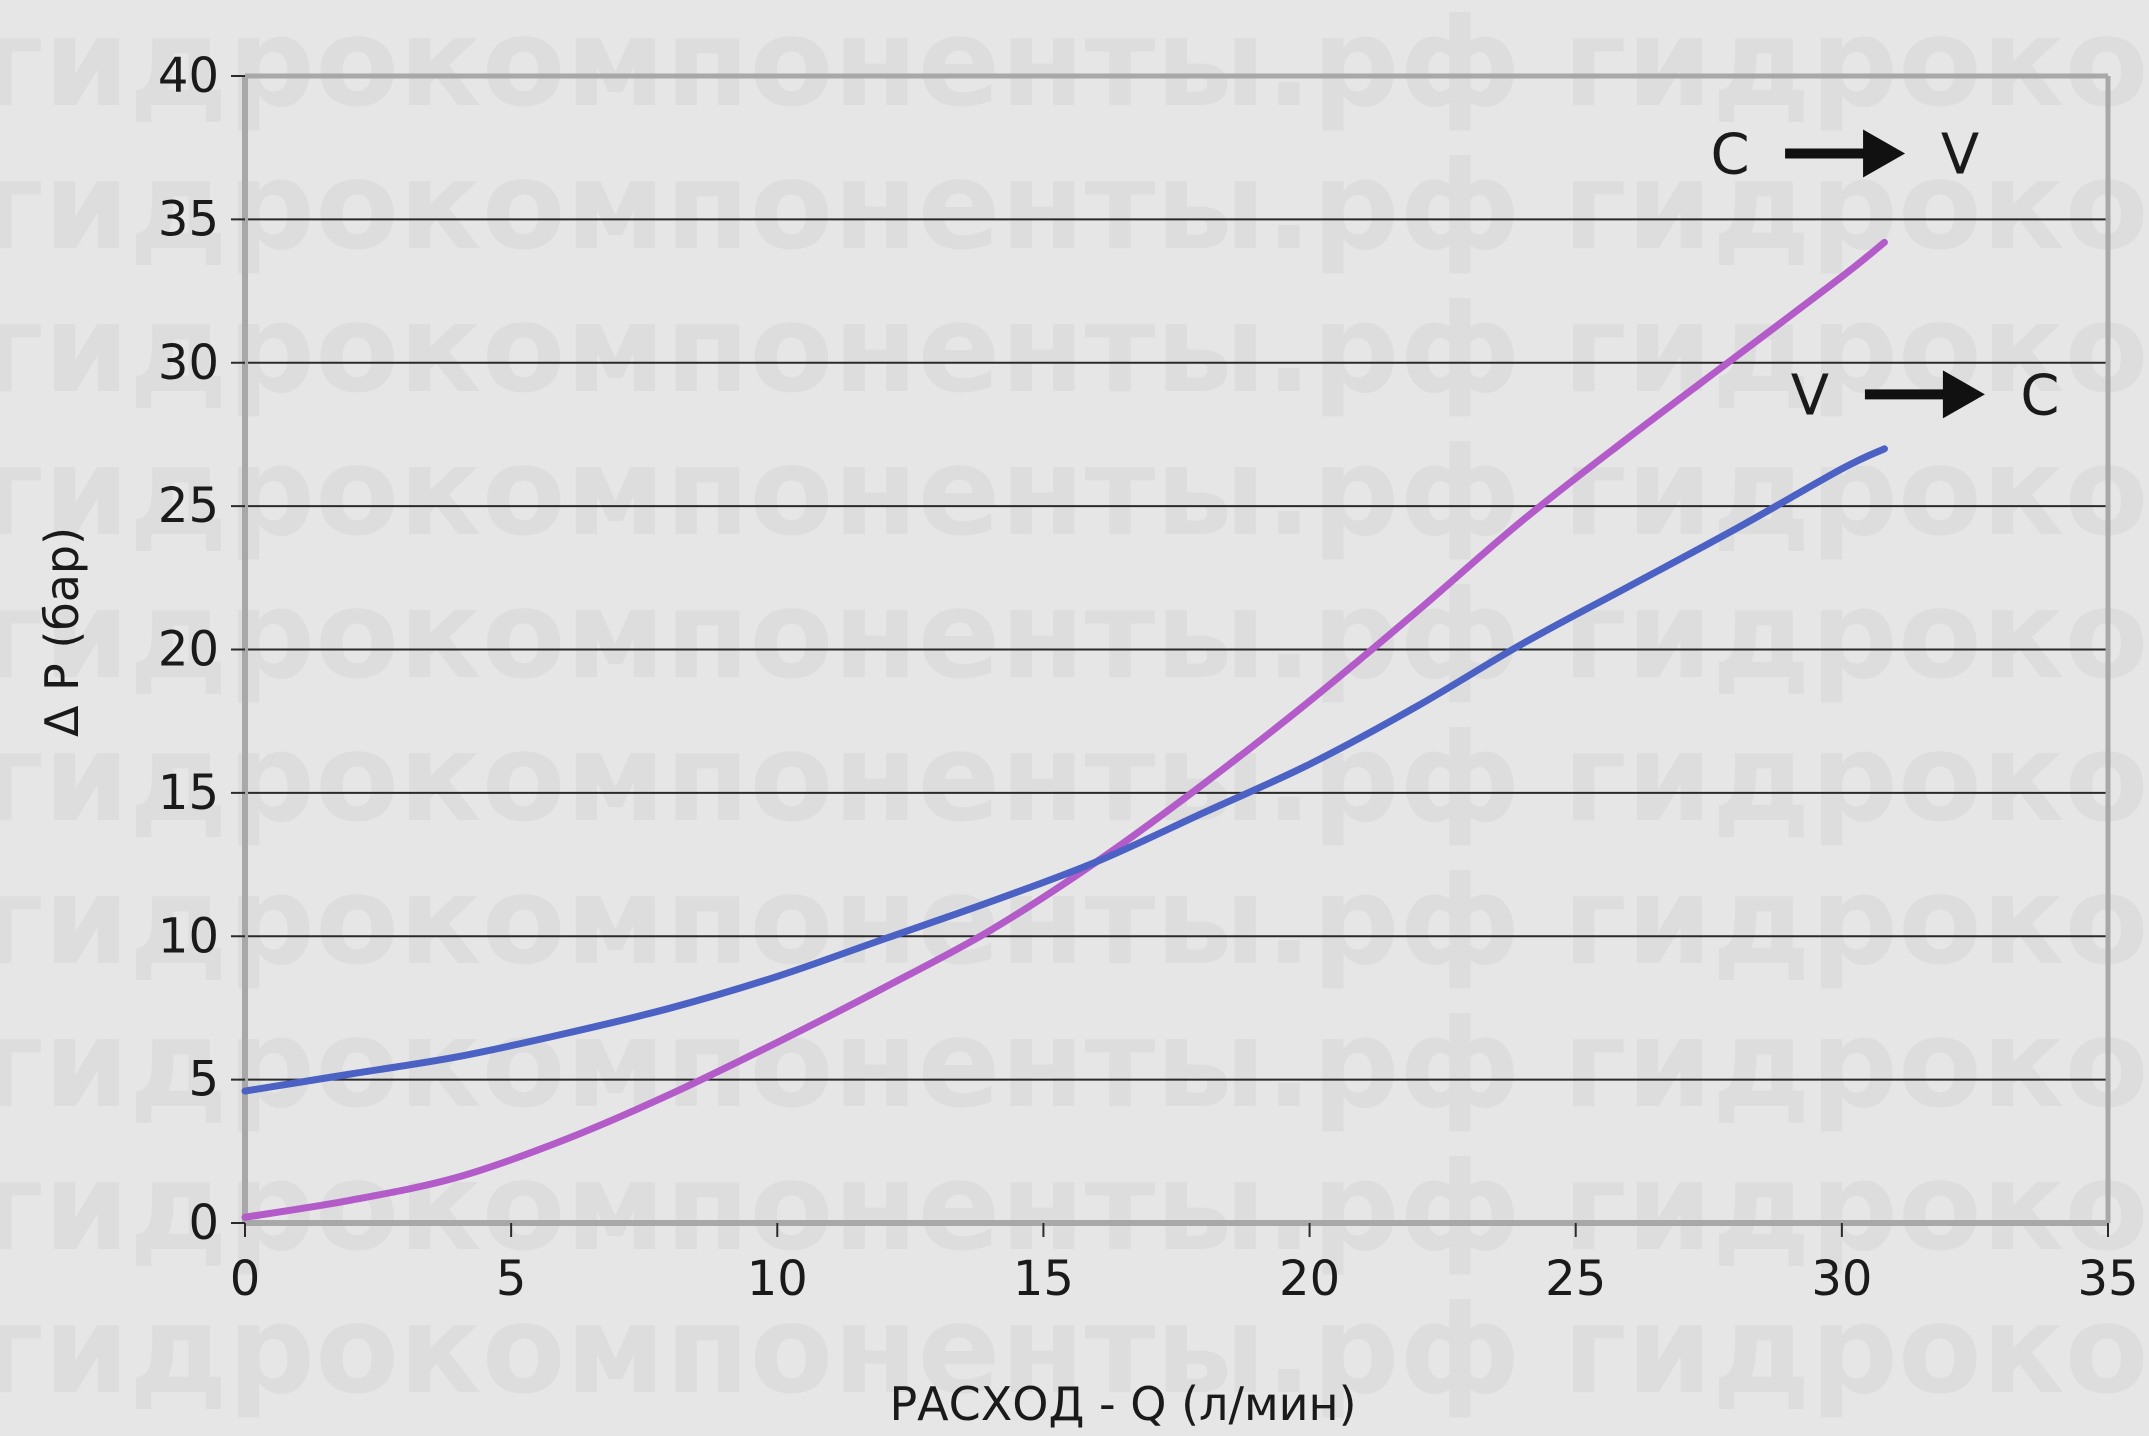 Image resolution: width=2149 pixels, height=1436 pixels. Describe the element at coordinates (1810, 395) in the screenshot. I see `annotation-from: V` at that location.